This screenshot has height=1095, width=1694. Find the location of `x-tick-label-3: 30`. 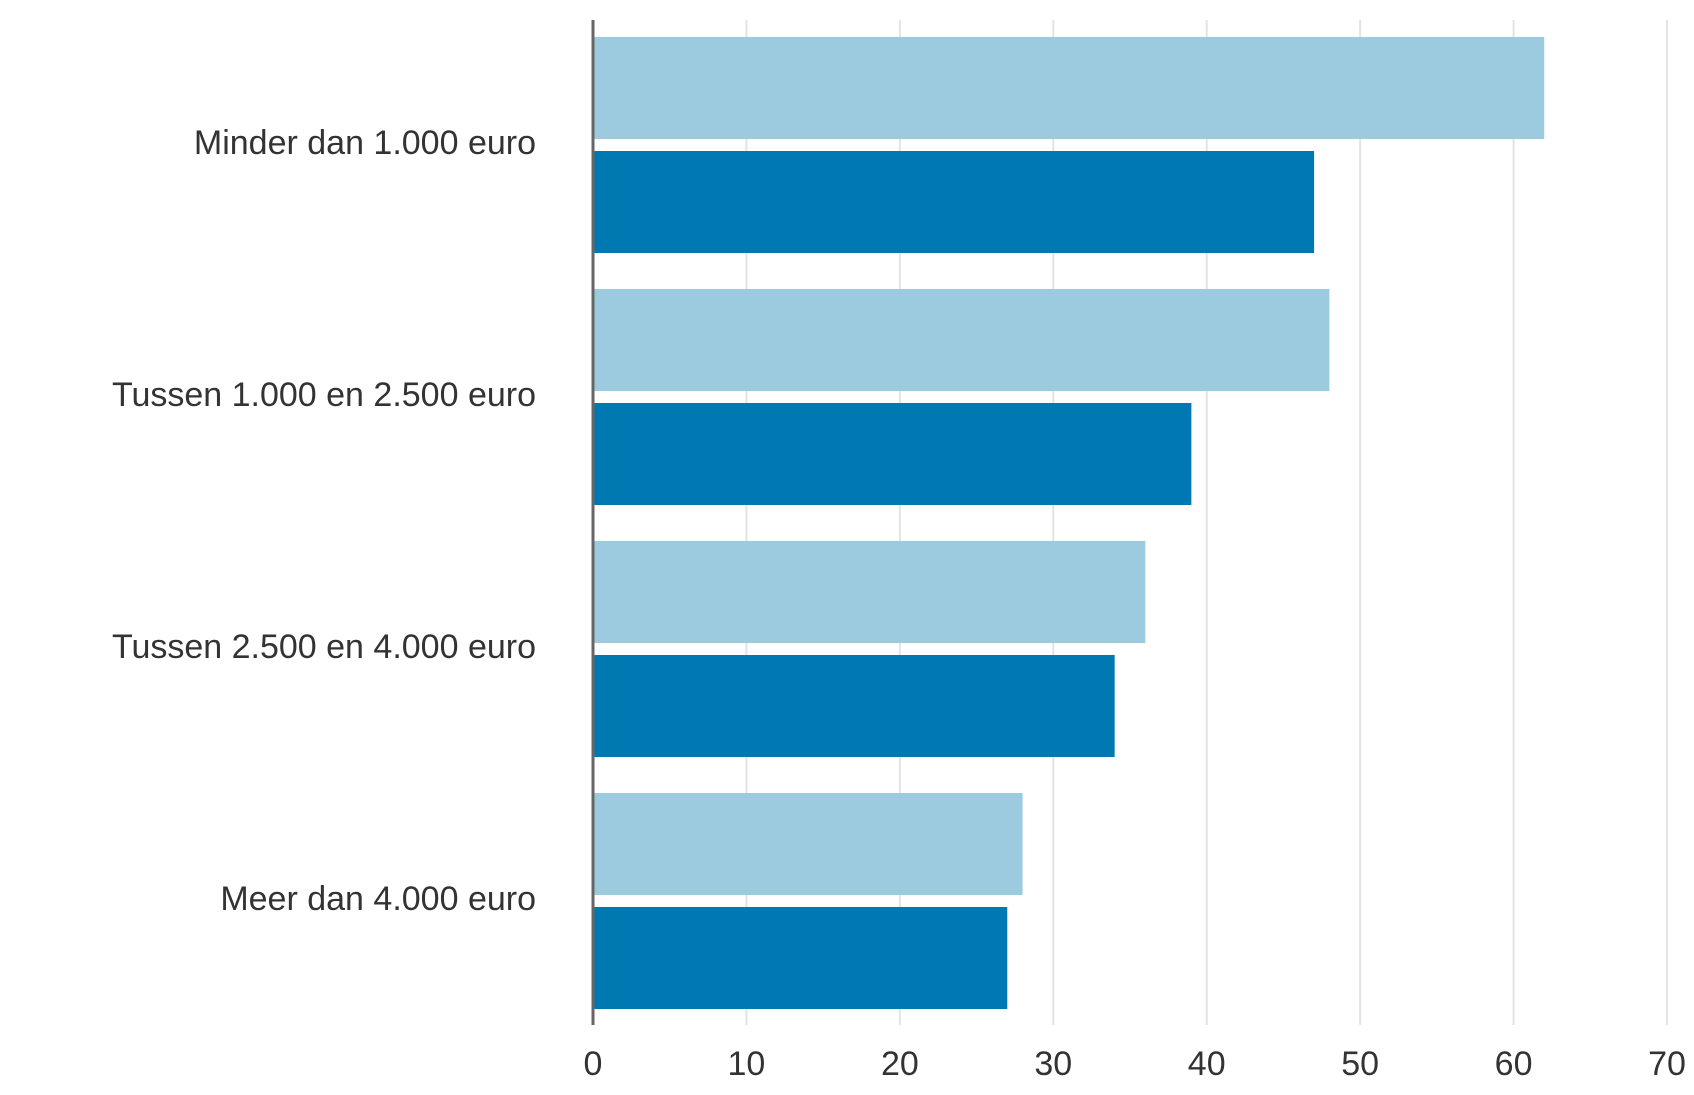

x-tick-label-3: 30 is located at coordinates (1053, 1064).